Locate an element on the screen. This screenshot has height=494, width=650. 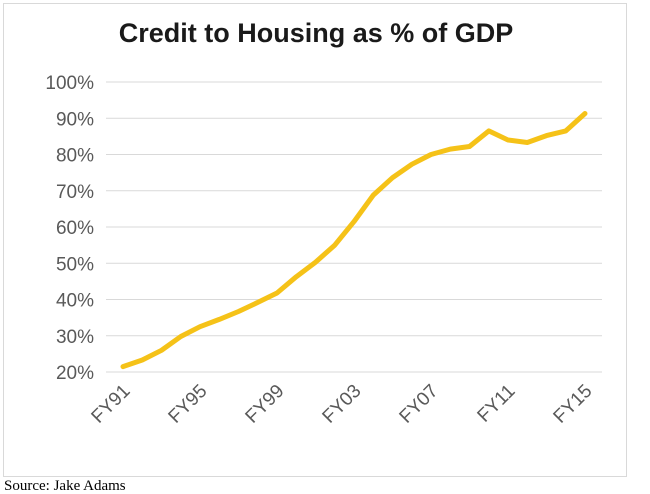
x-tick-label: FY03 is located at coordinates (342, 404).